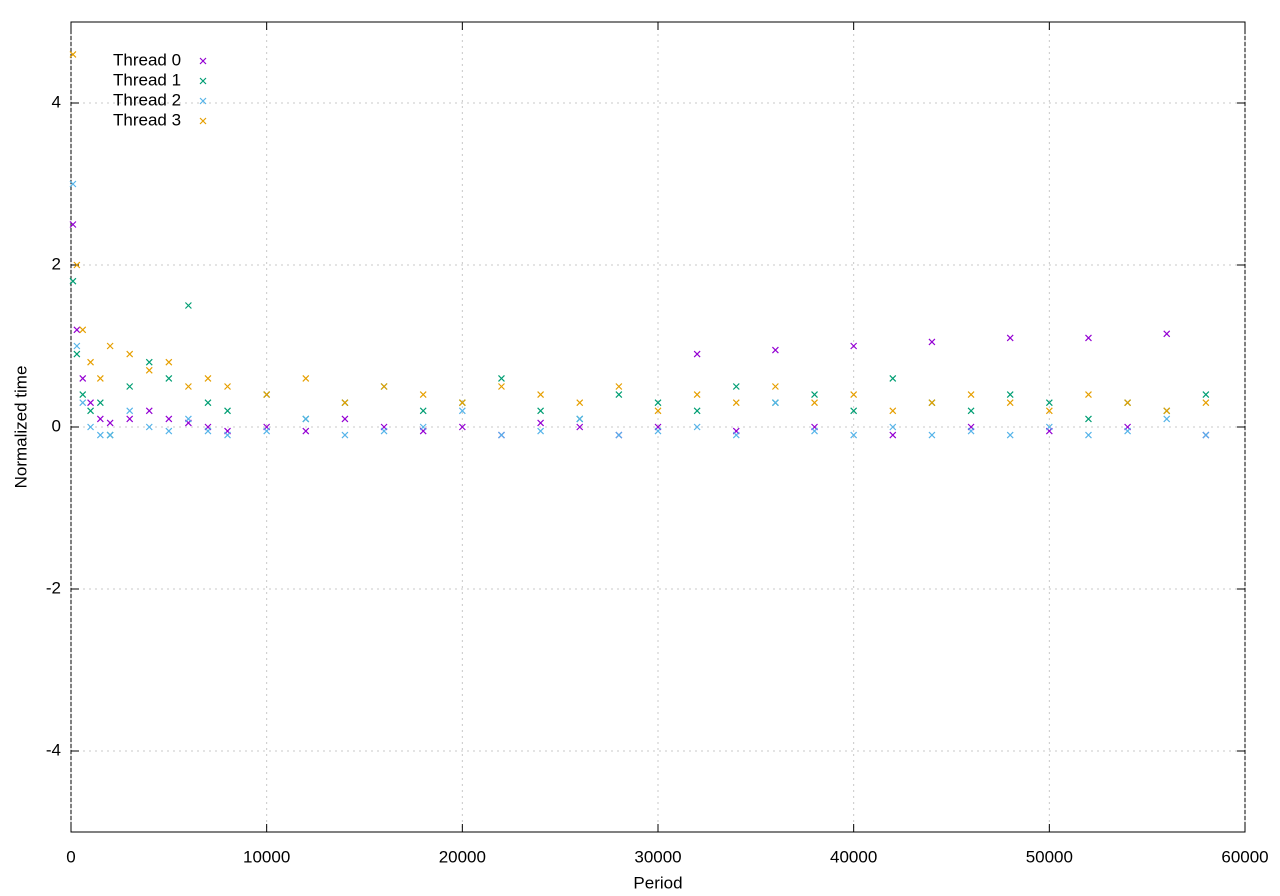  Describe the element at coordinates (70, 856) in the screenshot. I see `x-tick-label: 0` at that location.